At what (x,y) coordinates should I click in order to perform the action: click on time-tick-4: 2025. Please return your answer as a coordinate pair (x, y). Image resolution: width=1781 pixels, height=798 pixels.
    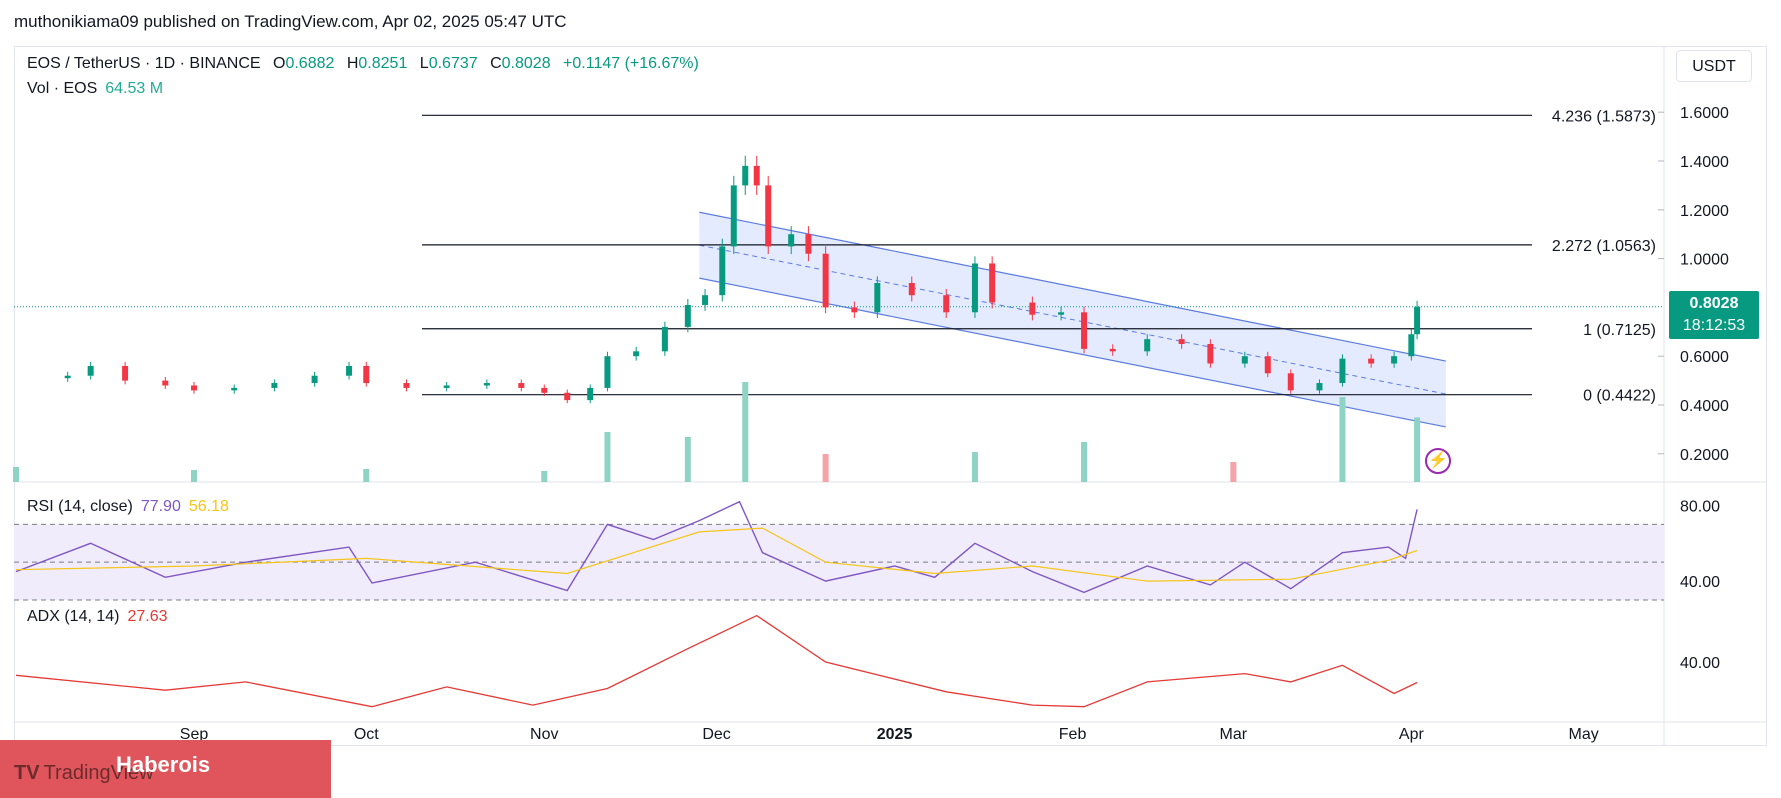
    Looking at the image, I should click on (895, 734).